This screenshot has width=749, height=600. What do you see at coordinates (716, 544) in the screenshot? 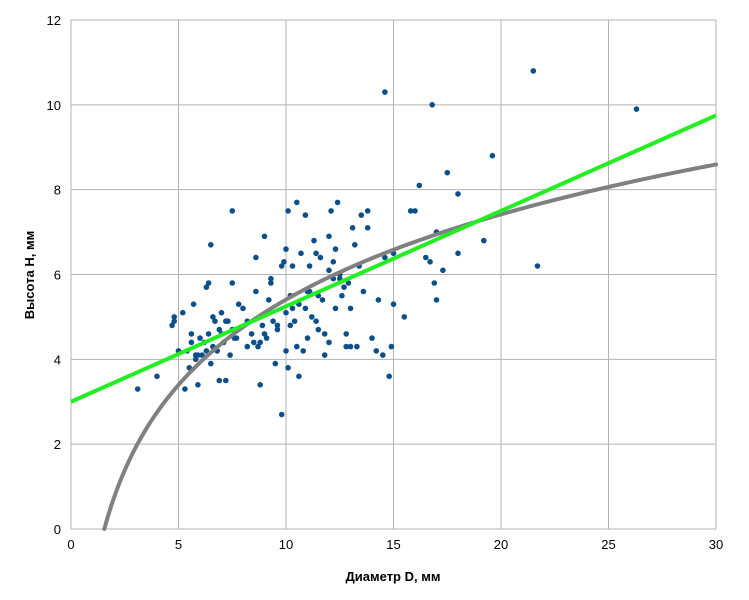
I see `x-tick-label: 30` at bounding box center [716, 544].